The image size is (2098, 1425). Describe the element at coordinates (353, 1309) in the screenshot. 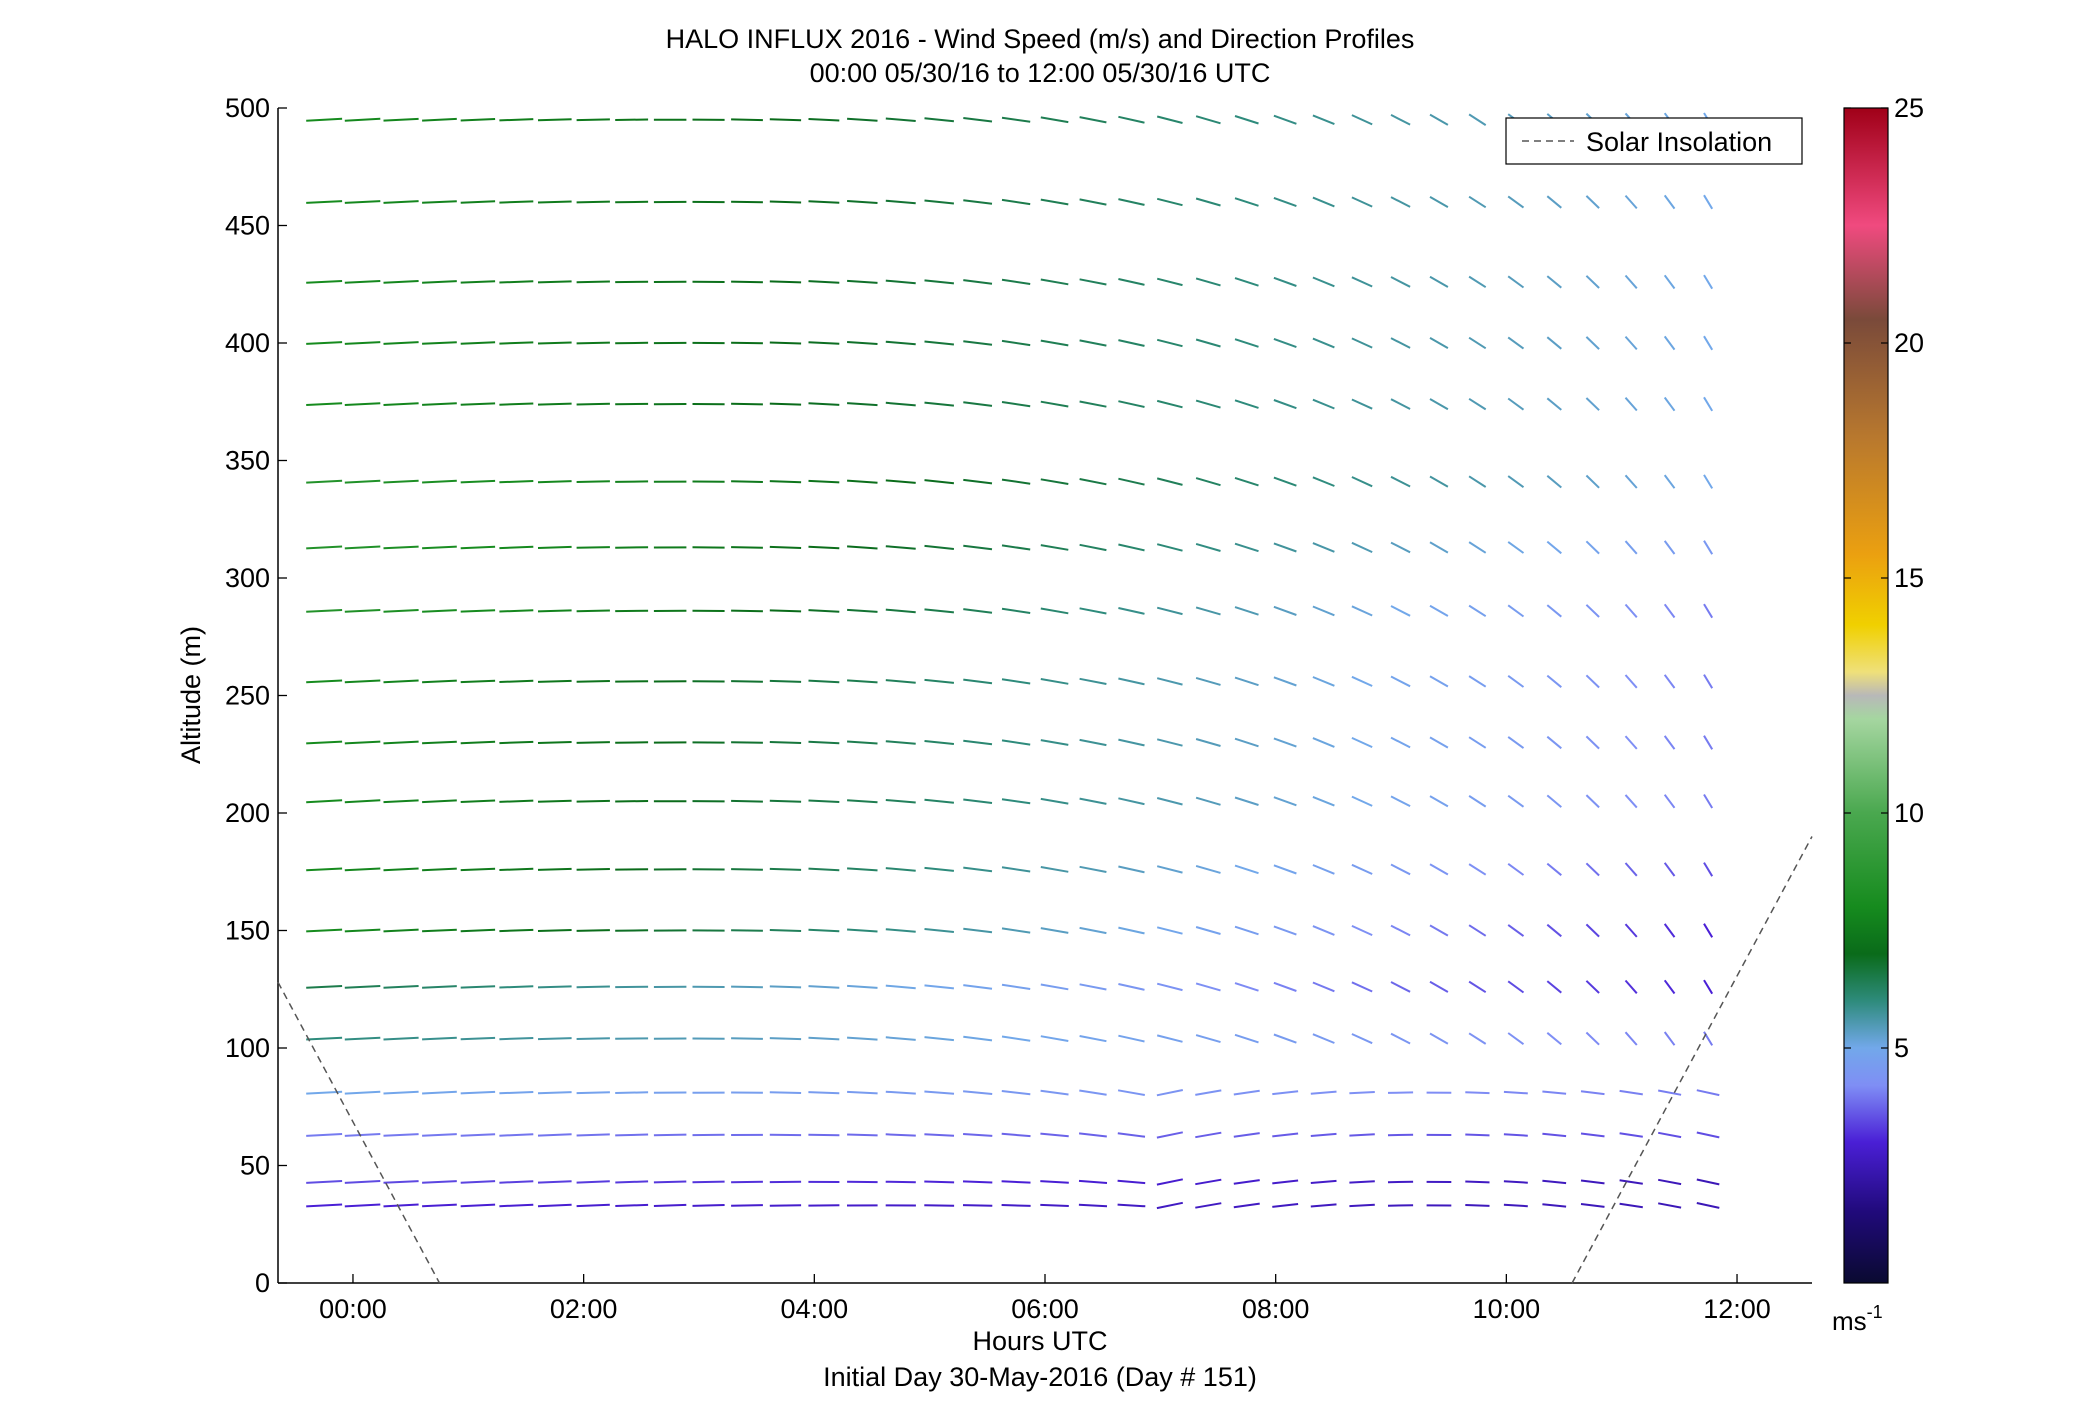

I see `x-tick-label: 00:00` at that location.